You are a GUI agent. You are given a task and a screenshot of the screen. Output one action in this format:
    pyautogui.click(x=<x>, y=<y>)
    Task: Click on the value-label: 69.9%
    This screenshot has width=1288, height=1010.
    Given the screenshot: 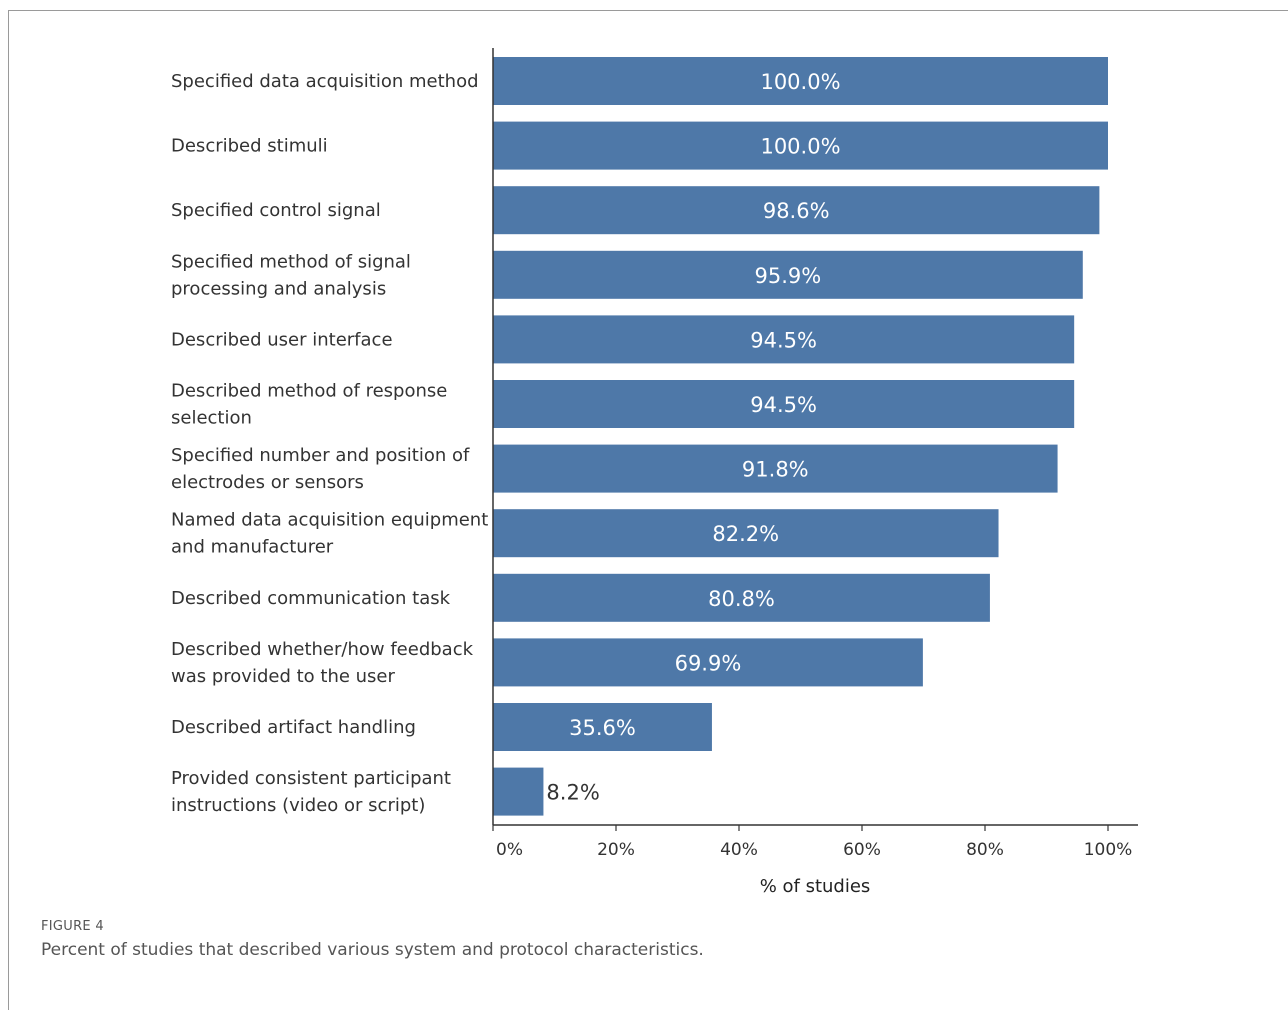 What is the action you would take?
    pyautogui.click(x=708, y=663)
    